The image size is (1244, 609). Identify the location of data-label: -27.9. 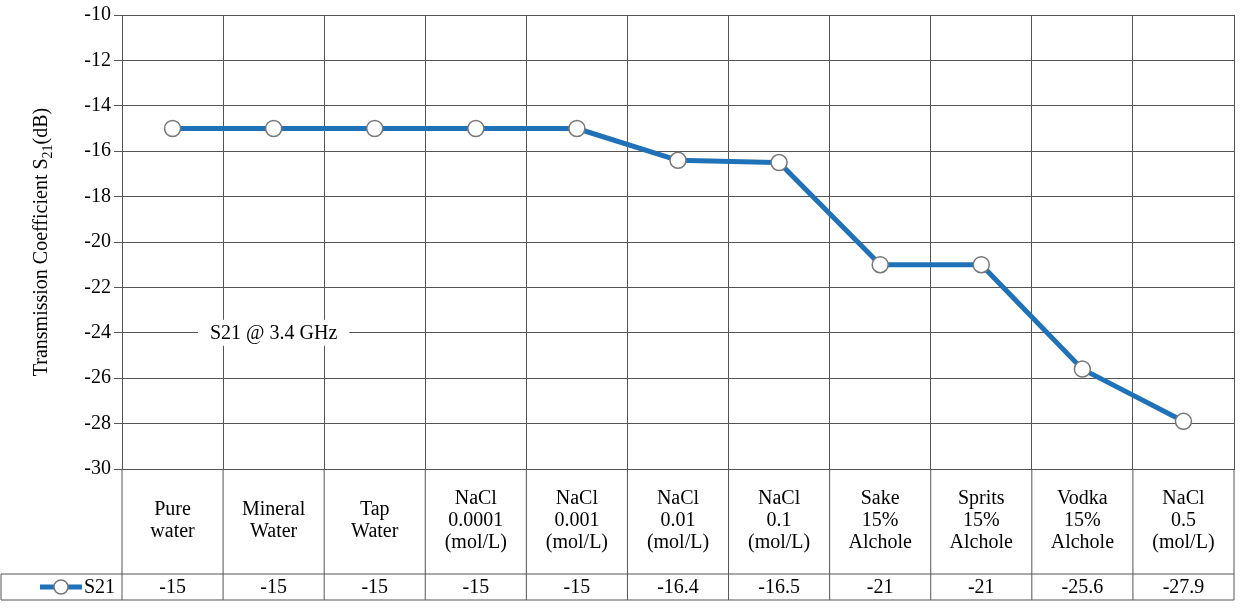
(1183, 586).